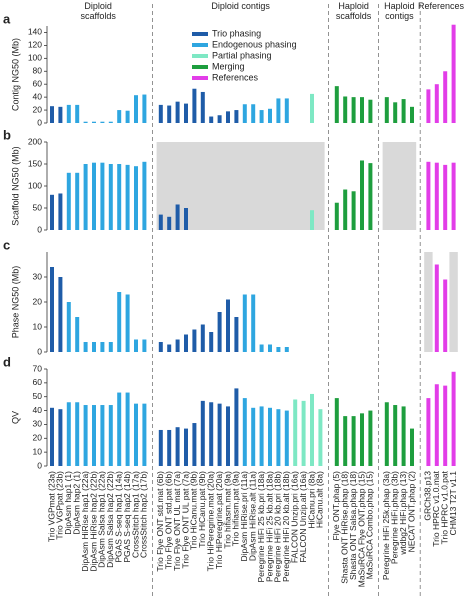  Describe the element at coordinates (35, 185) in the screenshot. I see `y-tick-label: 100` at that location.